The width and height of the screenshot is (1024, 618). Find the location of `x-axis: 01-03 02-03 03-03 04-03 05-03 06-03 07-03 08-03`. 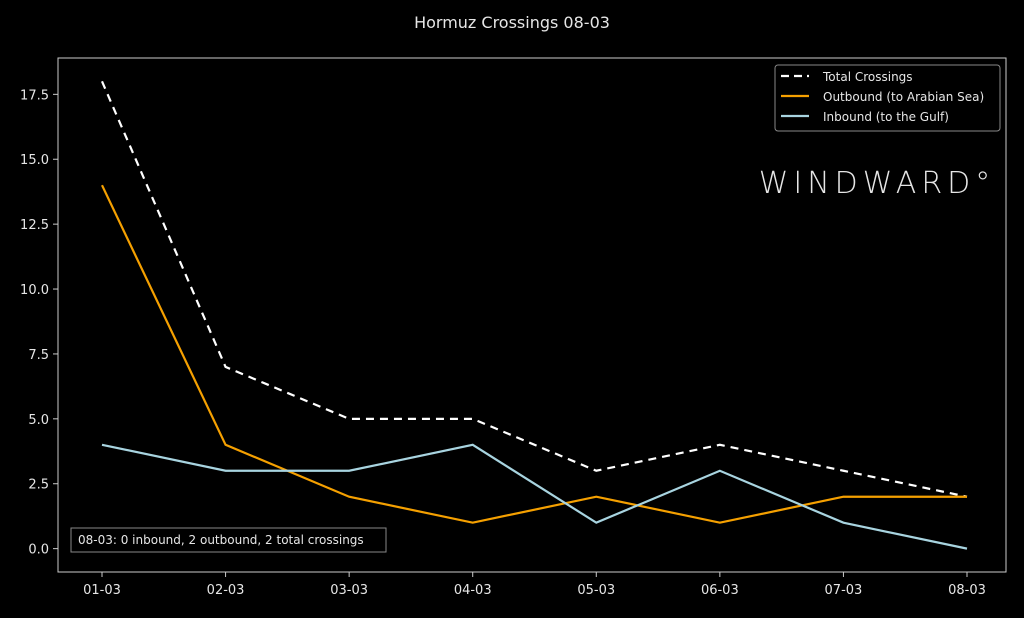

x-axis: 01-03 02-03 03-03 04-03 05-03 06-03 07-03 08-03 is located at coordinates (534, 585).